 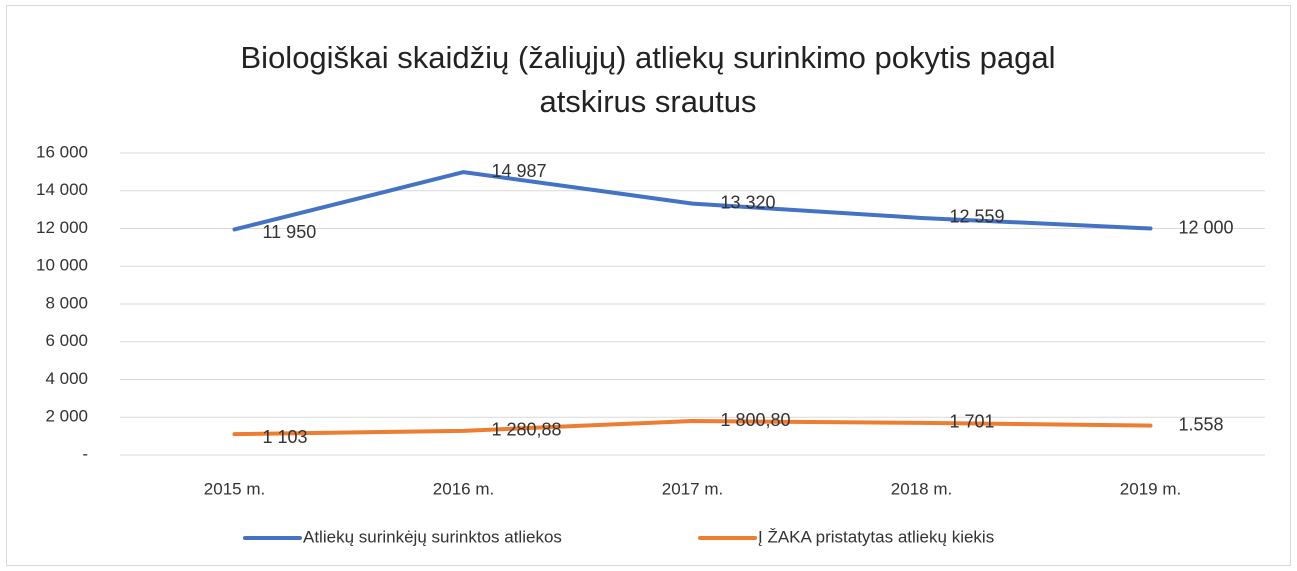 I want to click on data-label: 1 103, so click(x=285, y=437).